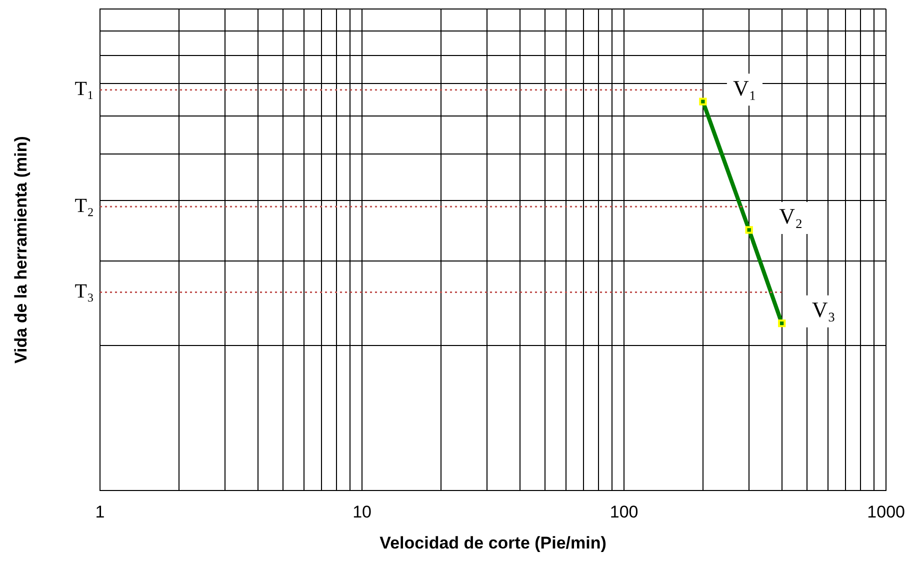  What do you see at coordinates (493, 543) in the screenshot?
I see `x-axis-title: Velocidad de corte (Pie/min)` at bounding box center [493, 543].